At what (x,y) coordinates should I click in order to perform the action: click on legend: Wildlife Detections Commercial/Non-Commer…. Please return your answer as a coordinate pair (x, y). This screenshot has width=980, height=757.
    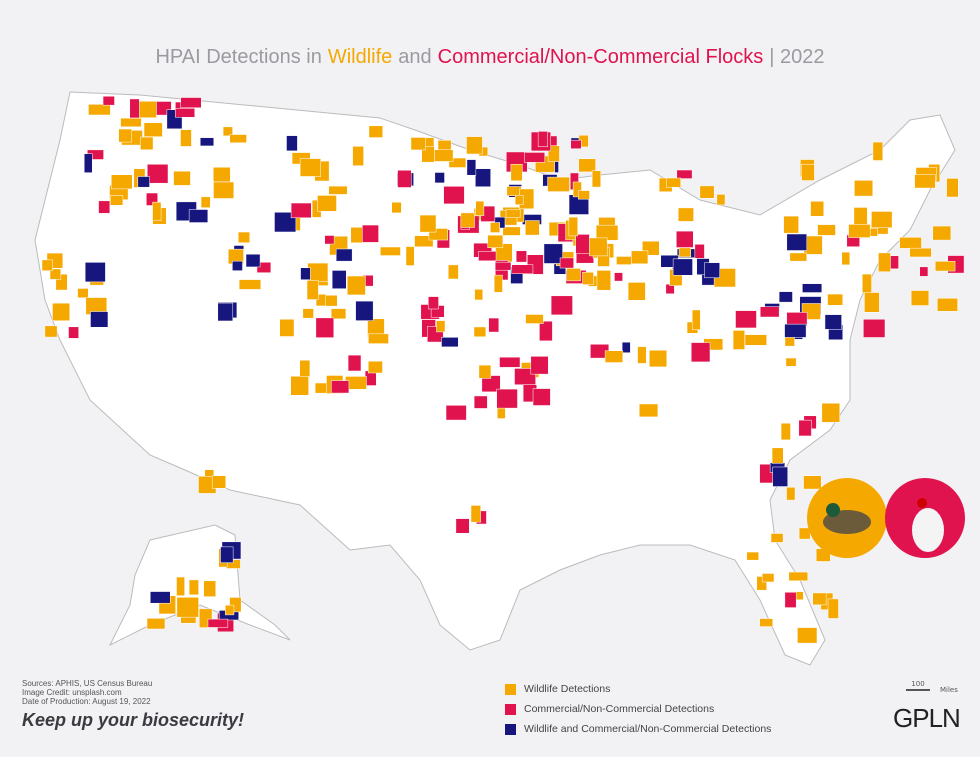
    Looking at the image, I should click on (638, 709).